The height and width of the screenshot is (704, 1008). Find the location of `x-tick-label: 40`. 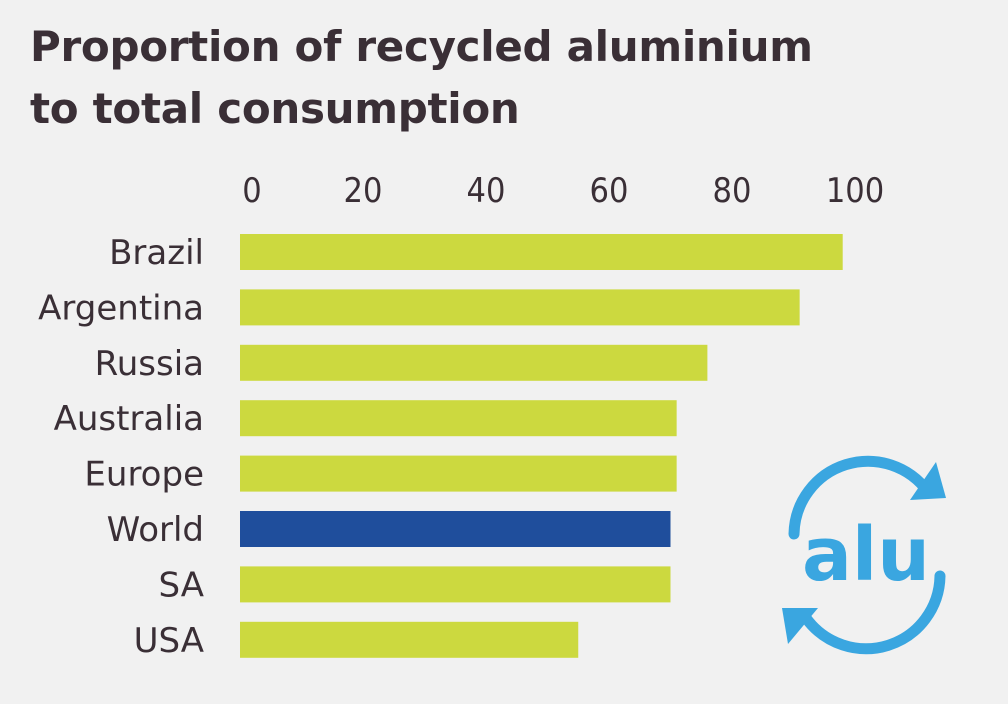

x-tick-label: 40 is located at coordinates (486, 191).